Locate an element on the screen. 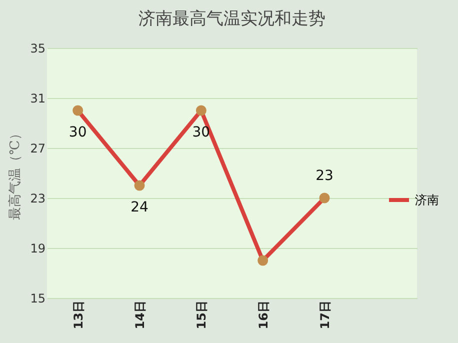 This screenshot has width=458, height=343. y-axis-title: 最高气温（℃） is located at coordinates (15, 173).